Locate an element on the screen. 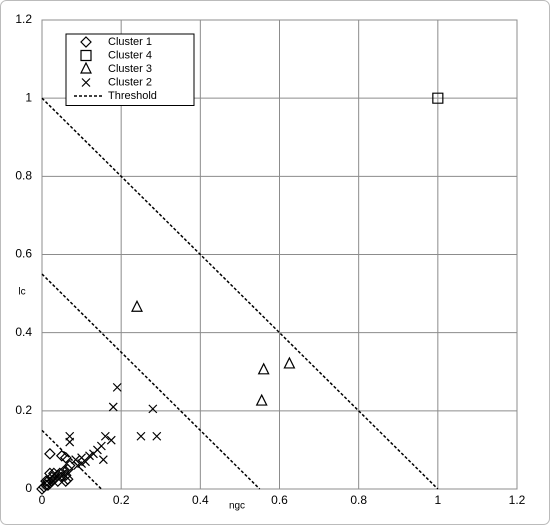 Image resolution: width=550 pixels, height=525 pixels. y-tick-label: 0.4 is located at coordinates (23, 332).